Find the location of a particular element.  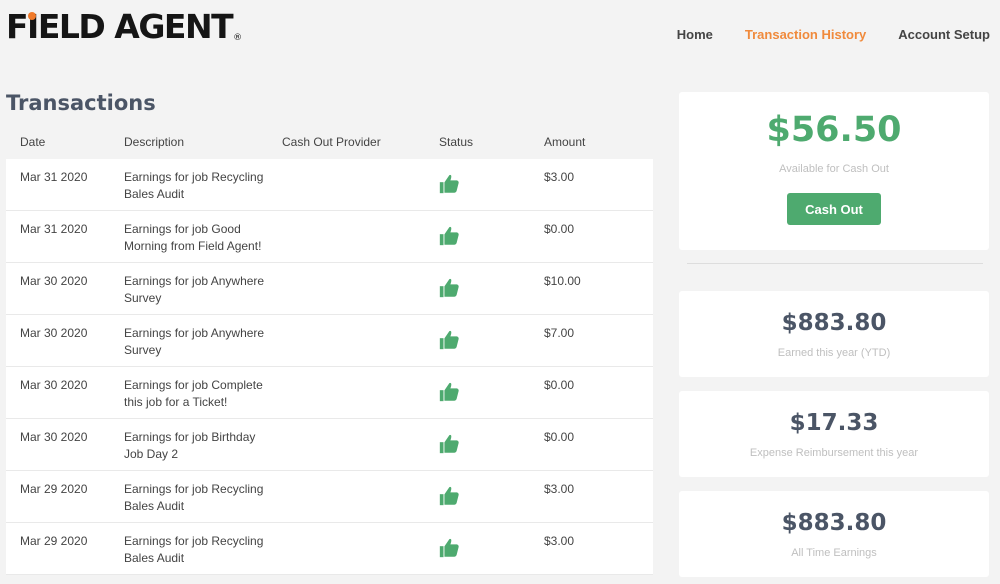

available-amount: $56.50 is located at coordinates (834, 130).